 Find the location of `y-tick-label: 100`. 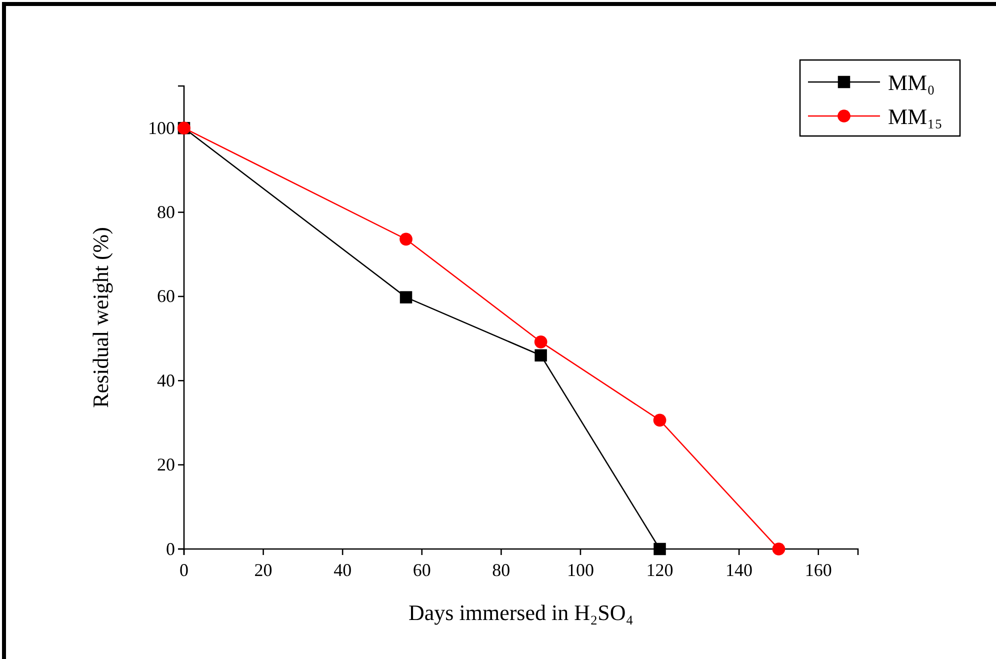

y-tick-label: 100 is located at coordinates (161, 128).